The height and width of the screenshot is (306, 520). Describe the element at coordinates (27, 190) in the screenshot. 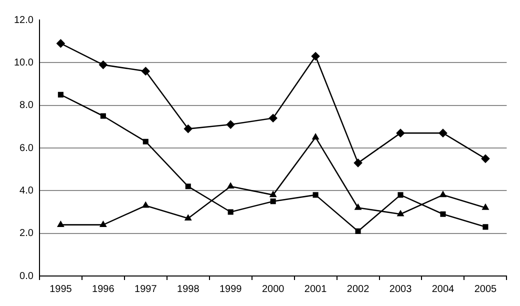

I see `y-tick-label: 4.0` at that location.